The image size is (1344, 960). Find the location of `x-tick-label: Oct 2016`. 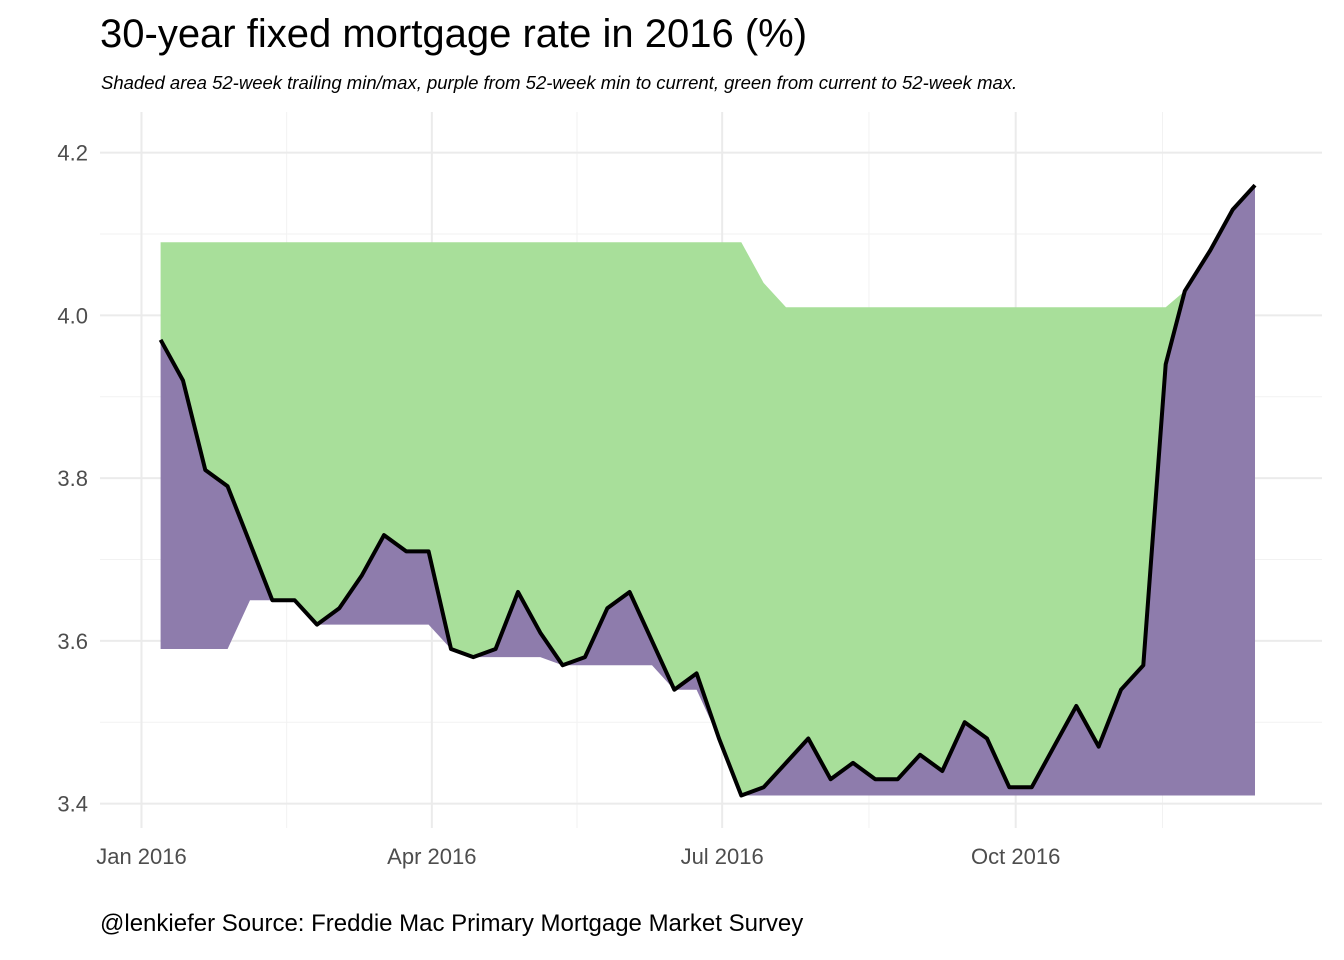

x-tick-label: Oct 2016 is located at coordinates (1015, 856).